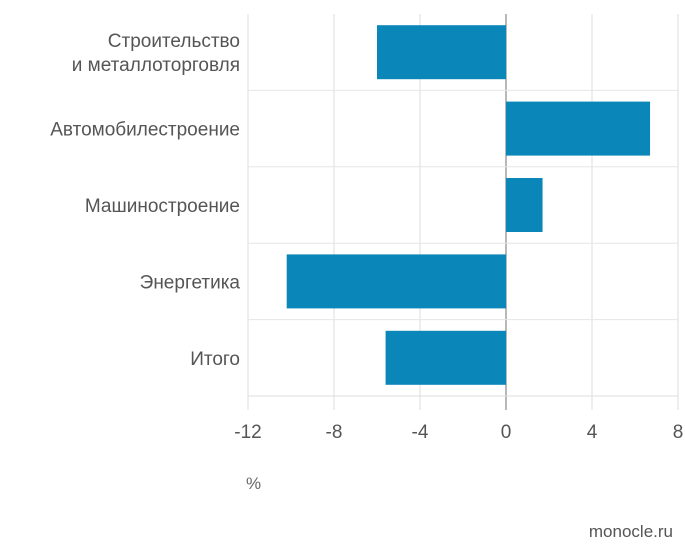  I want to click on category-label: Автомобилестроение, so click(145, 130).